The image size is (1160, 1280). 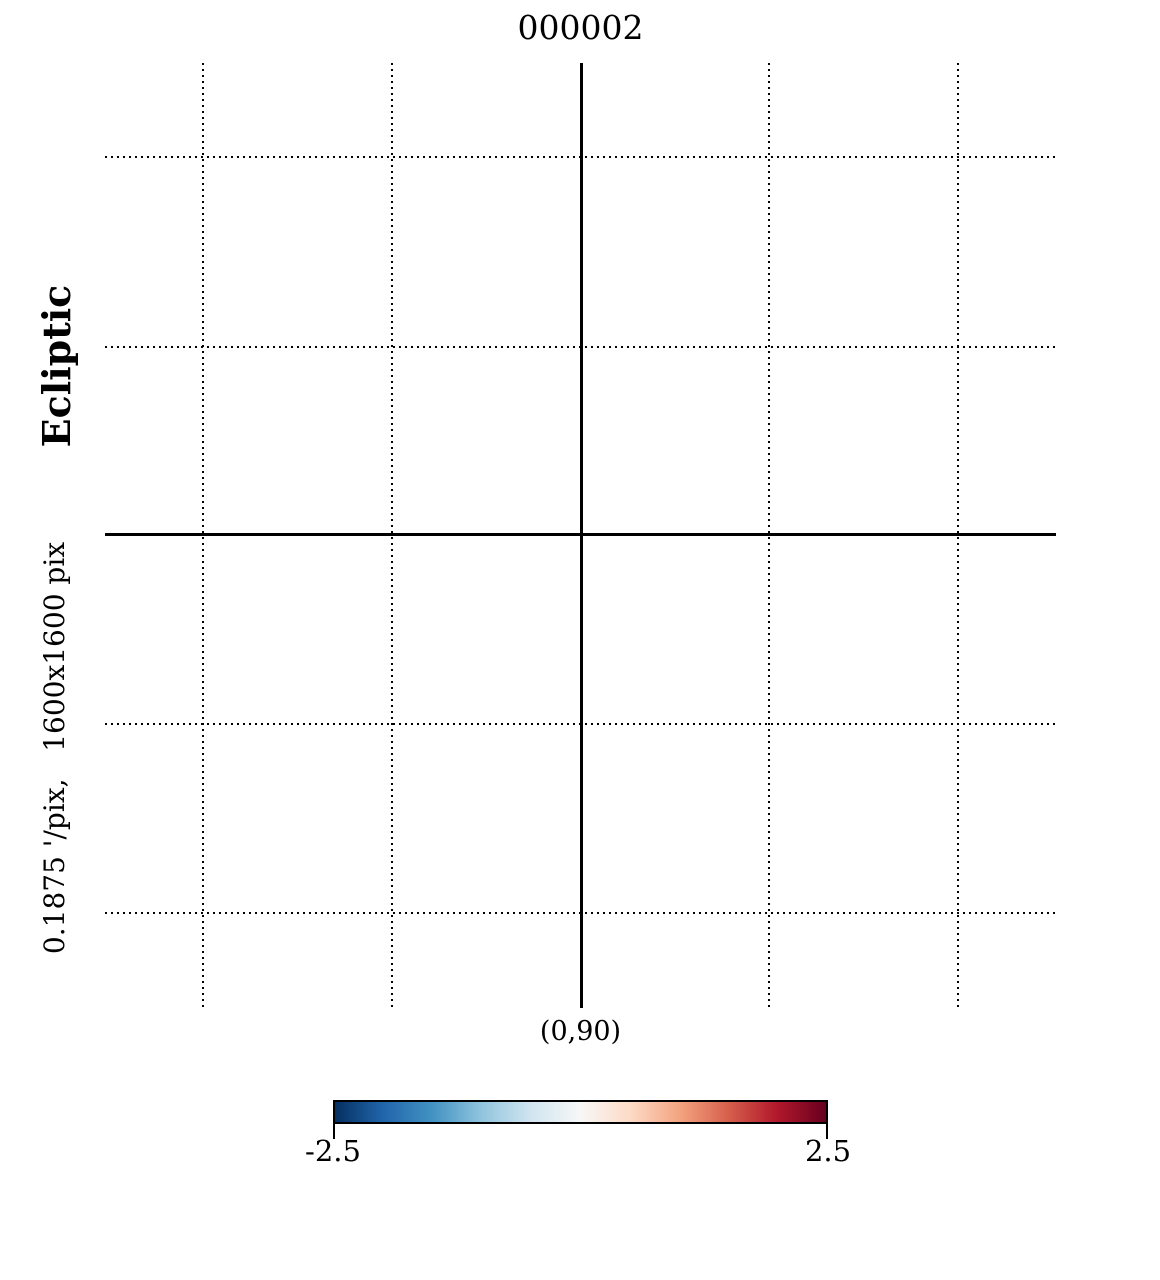 I want to click on colorbar-max-label: 2.5, so click(x=828, y=1151).